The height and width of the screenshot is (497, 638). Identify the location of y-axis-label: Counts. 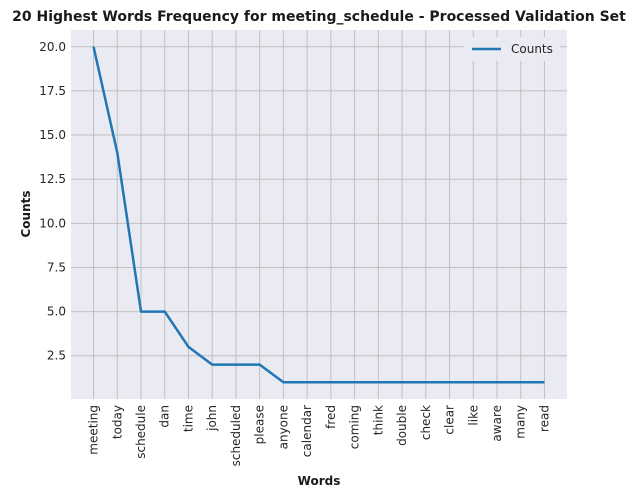
(26, 213).